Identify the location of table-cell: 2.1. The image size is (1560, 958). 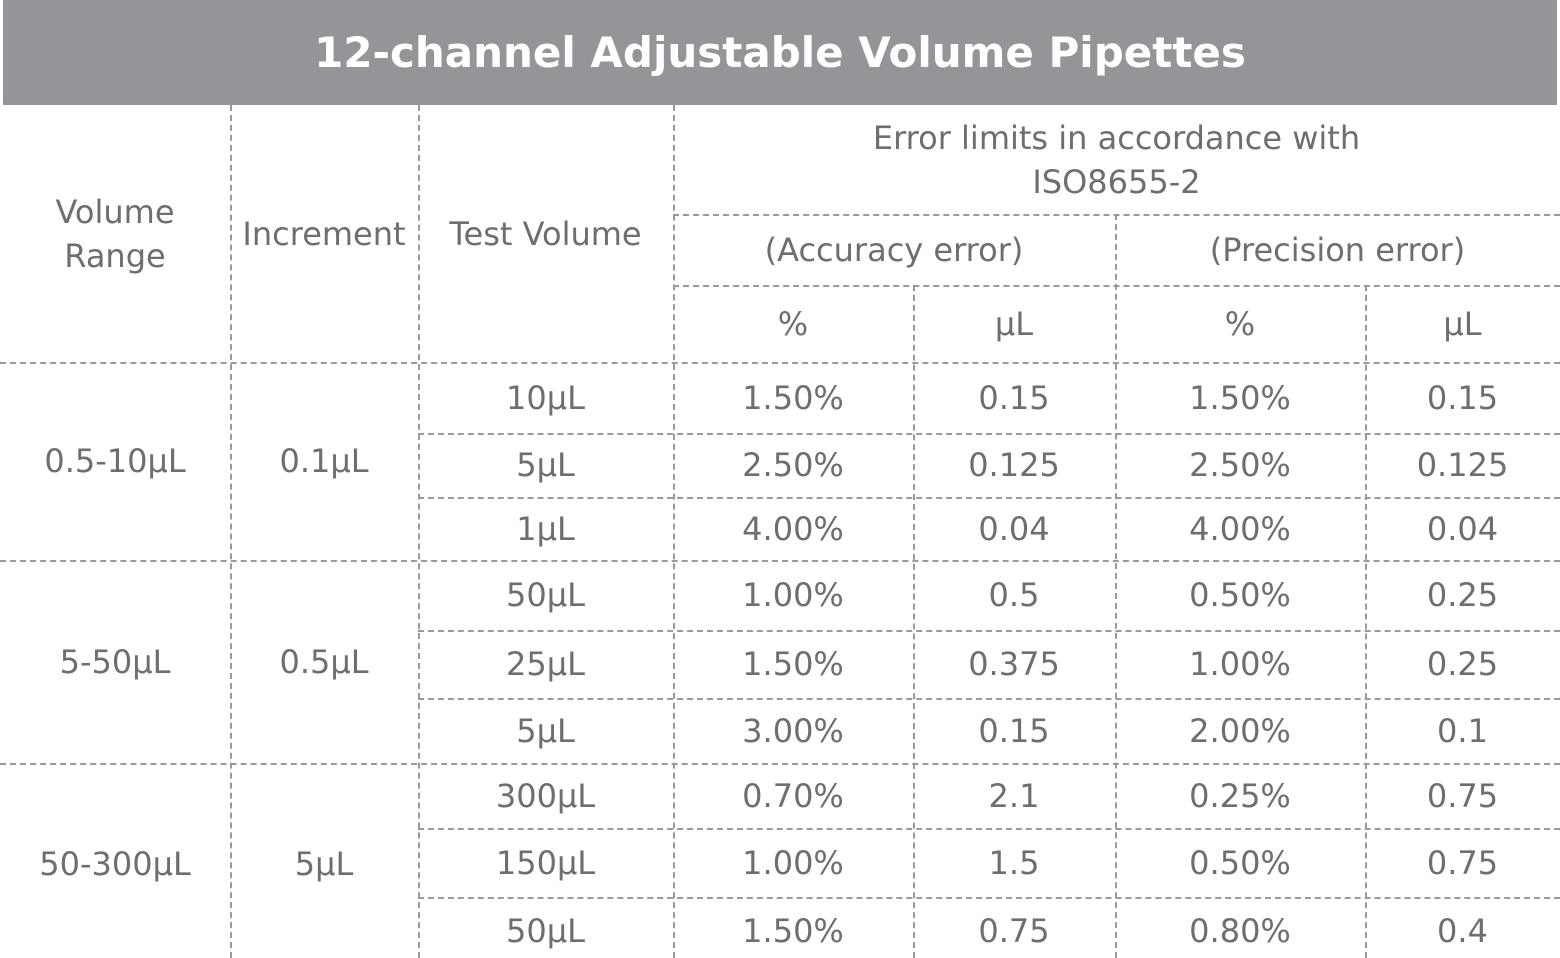
(1014, 795).